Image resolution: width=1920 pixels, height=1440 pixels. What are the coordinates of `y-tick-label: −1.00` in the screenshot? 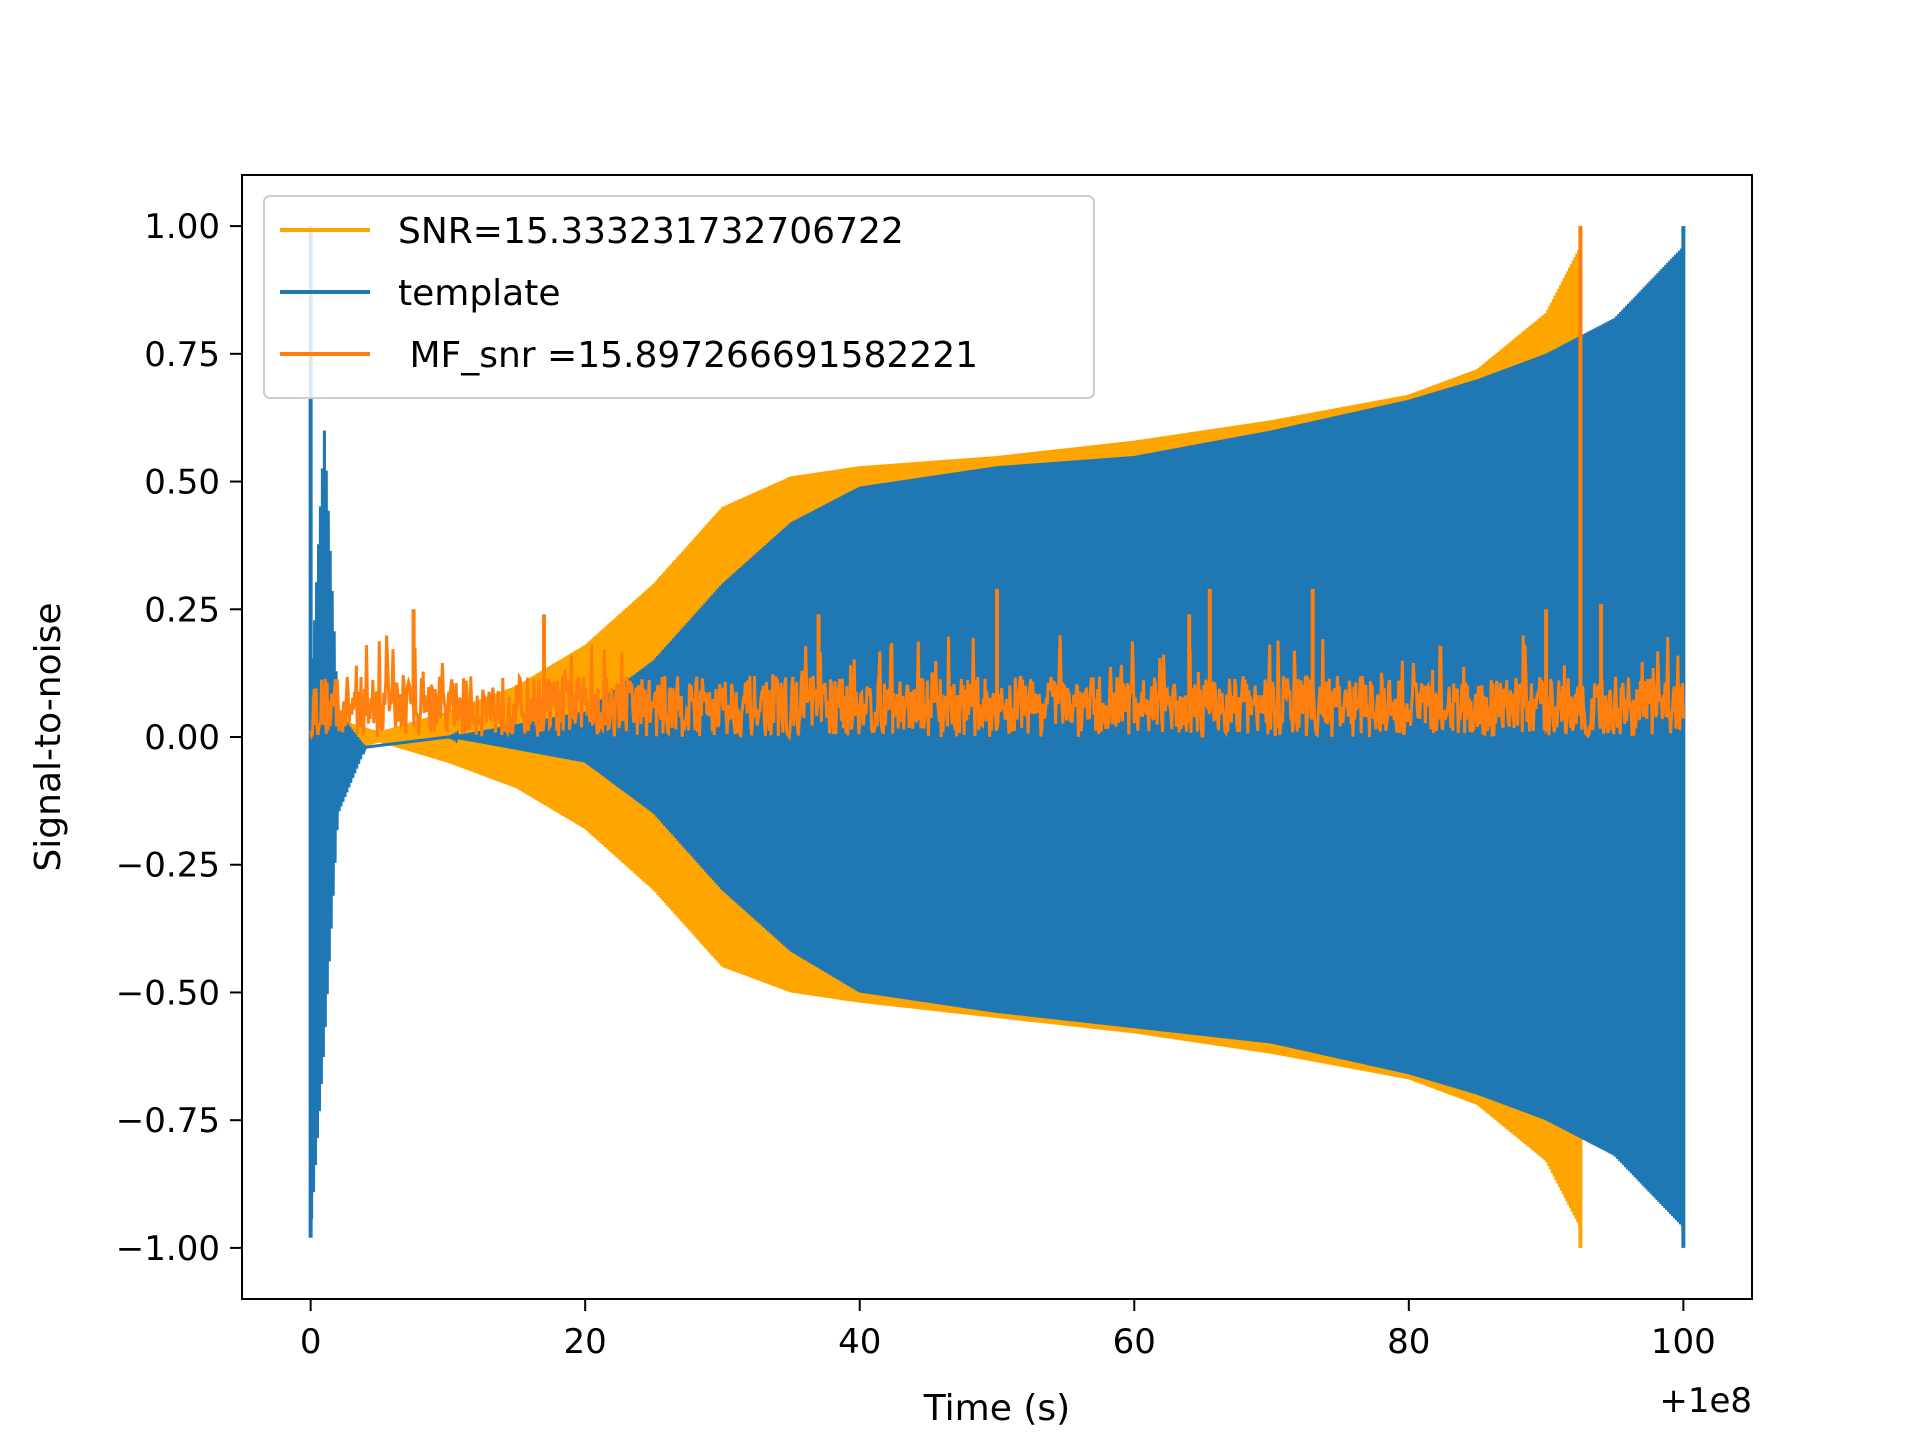 It's located at (168, 1249).